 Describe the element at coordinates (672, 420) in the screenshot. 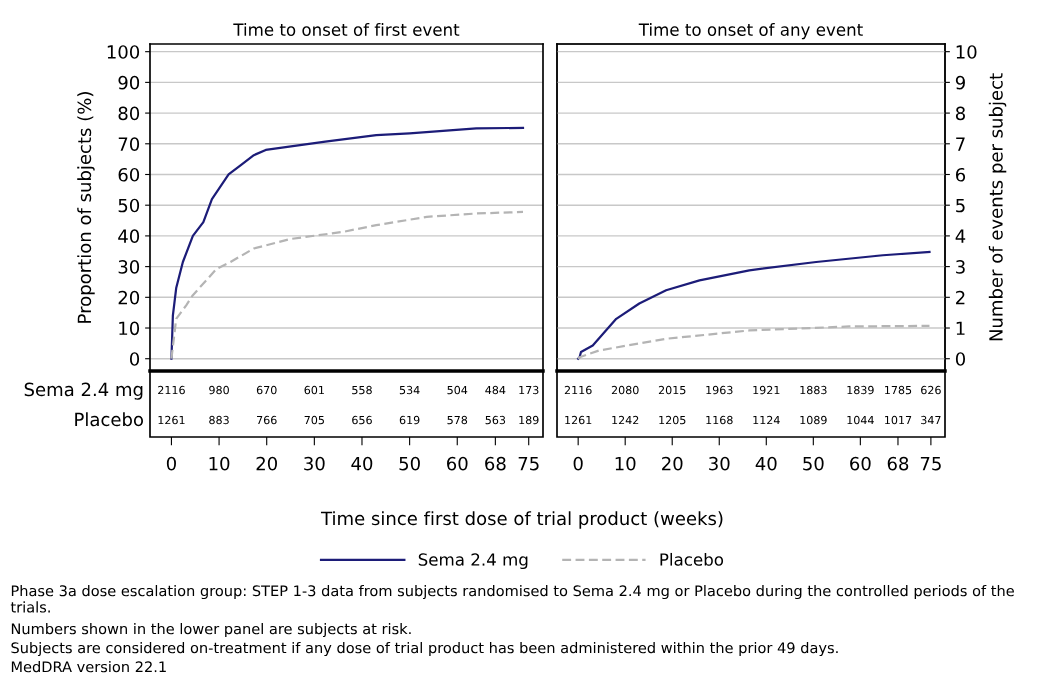

I see `text: 1205` at that location.